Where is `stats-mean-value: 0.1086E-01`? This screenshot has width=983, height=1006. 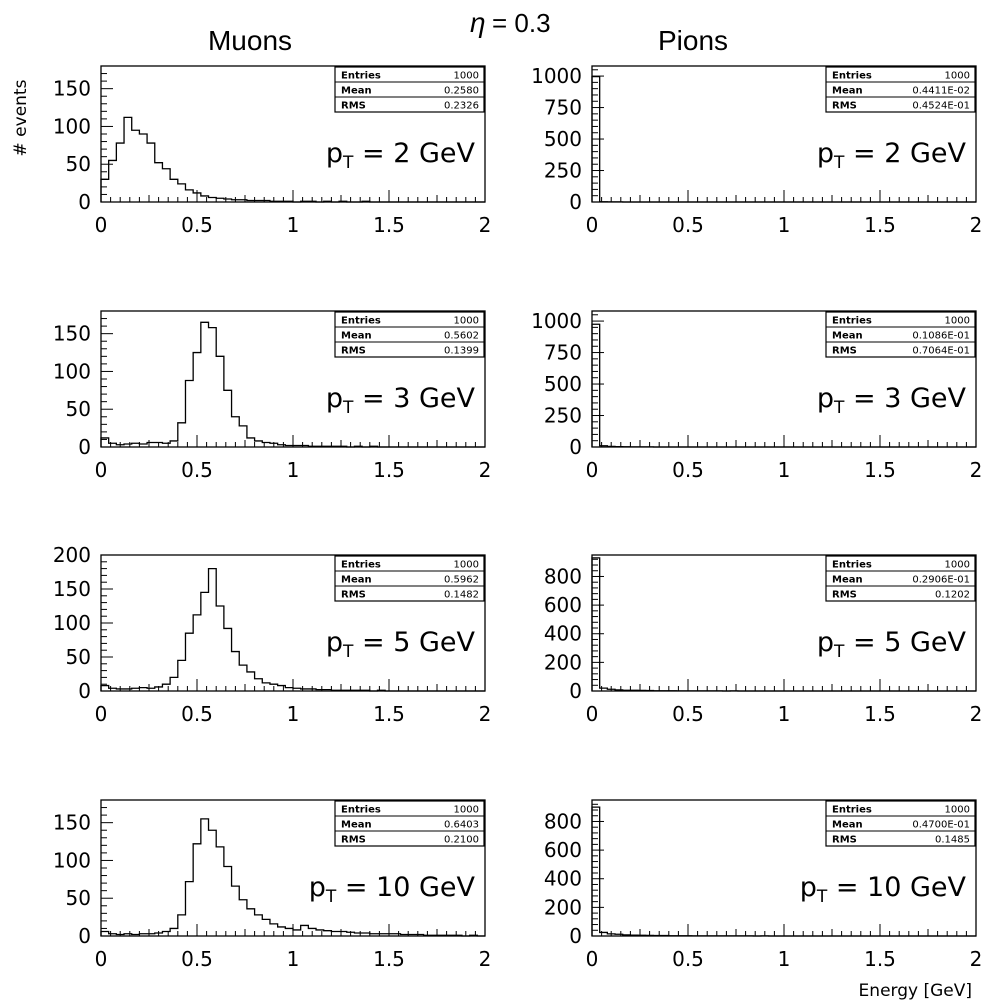
stats-mean-value: 0.1086E-01 is located at coordinates (941, 336).